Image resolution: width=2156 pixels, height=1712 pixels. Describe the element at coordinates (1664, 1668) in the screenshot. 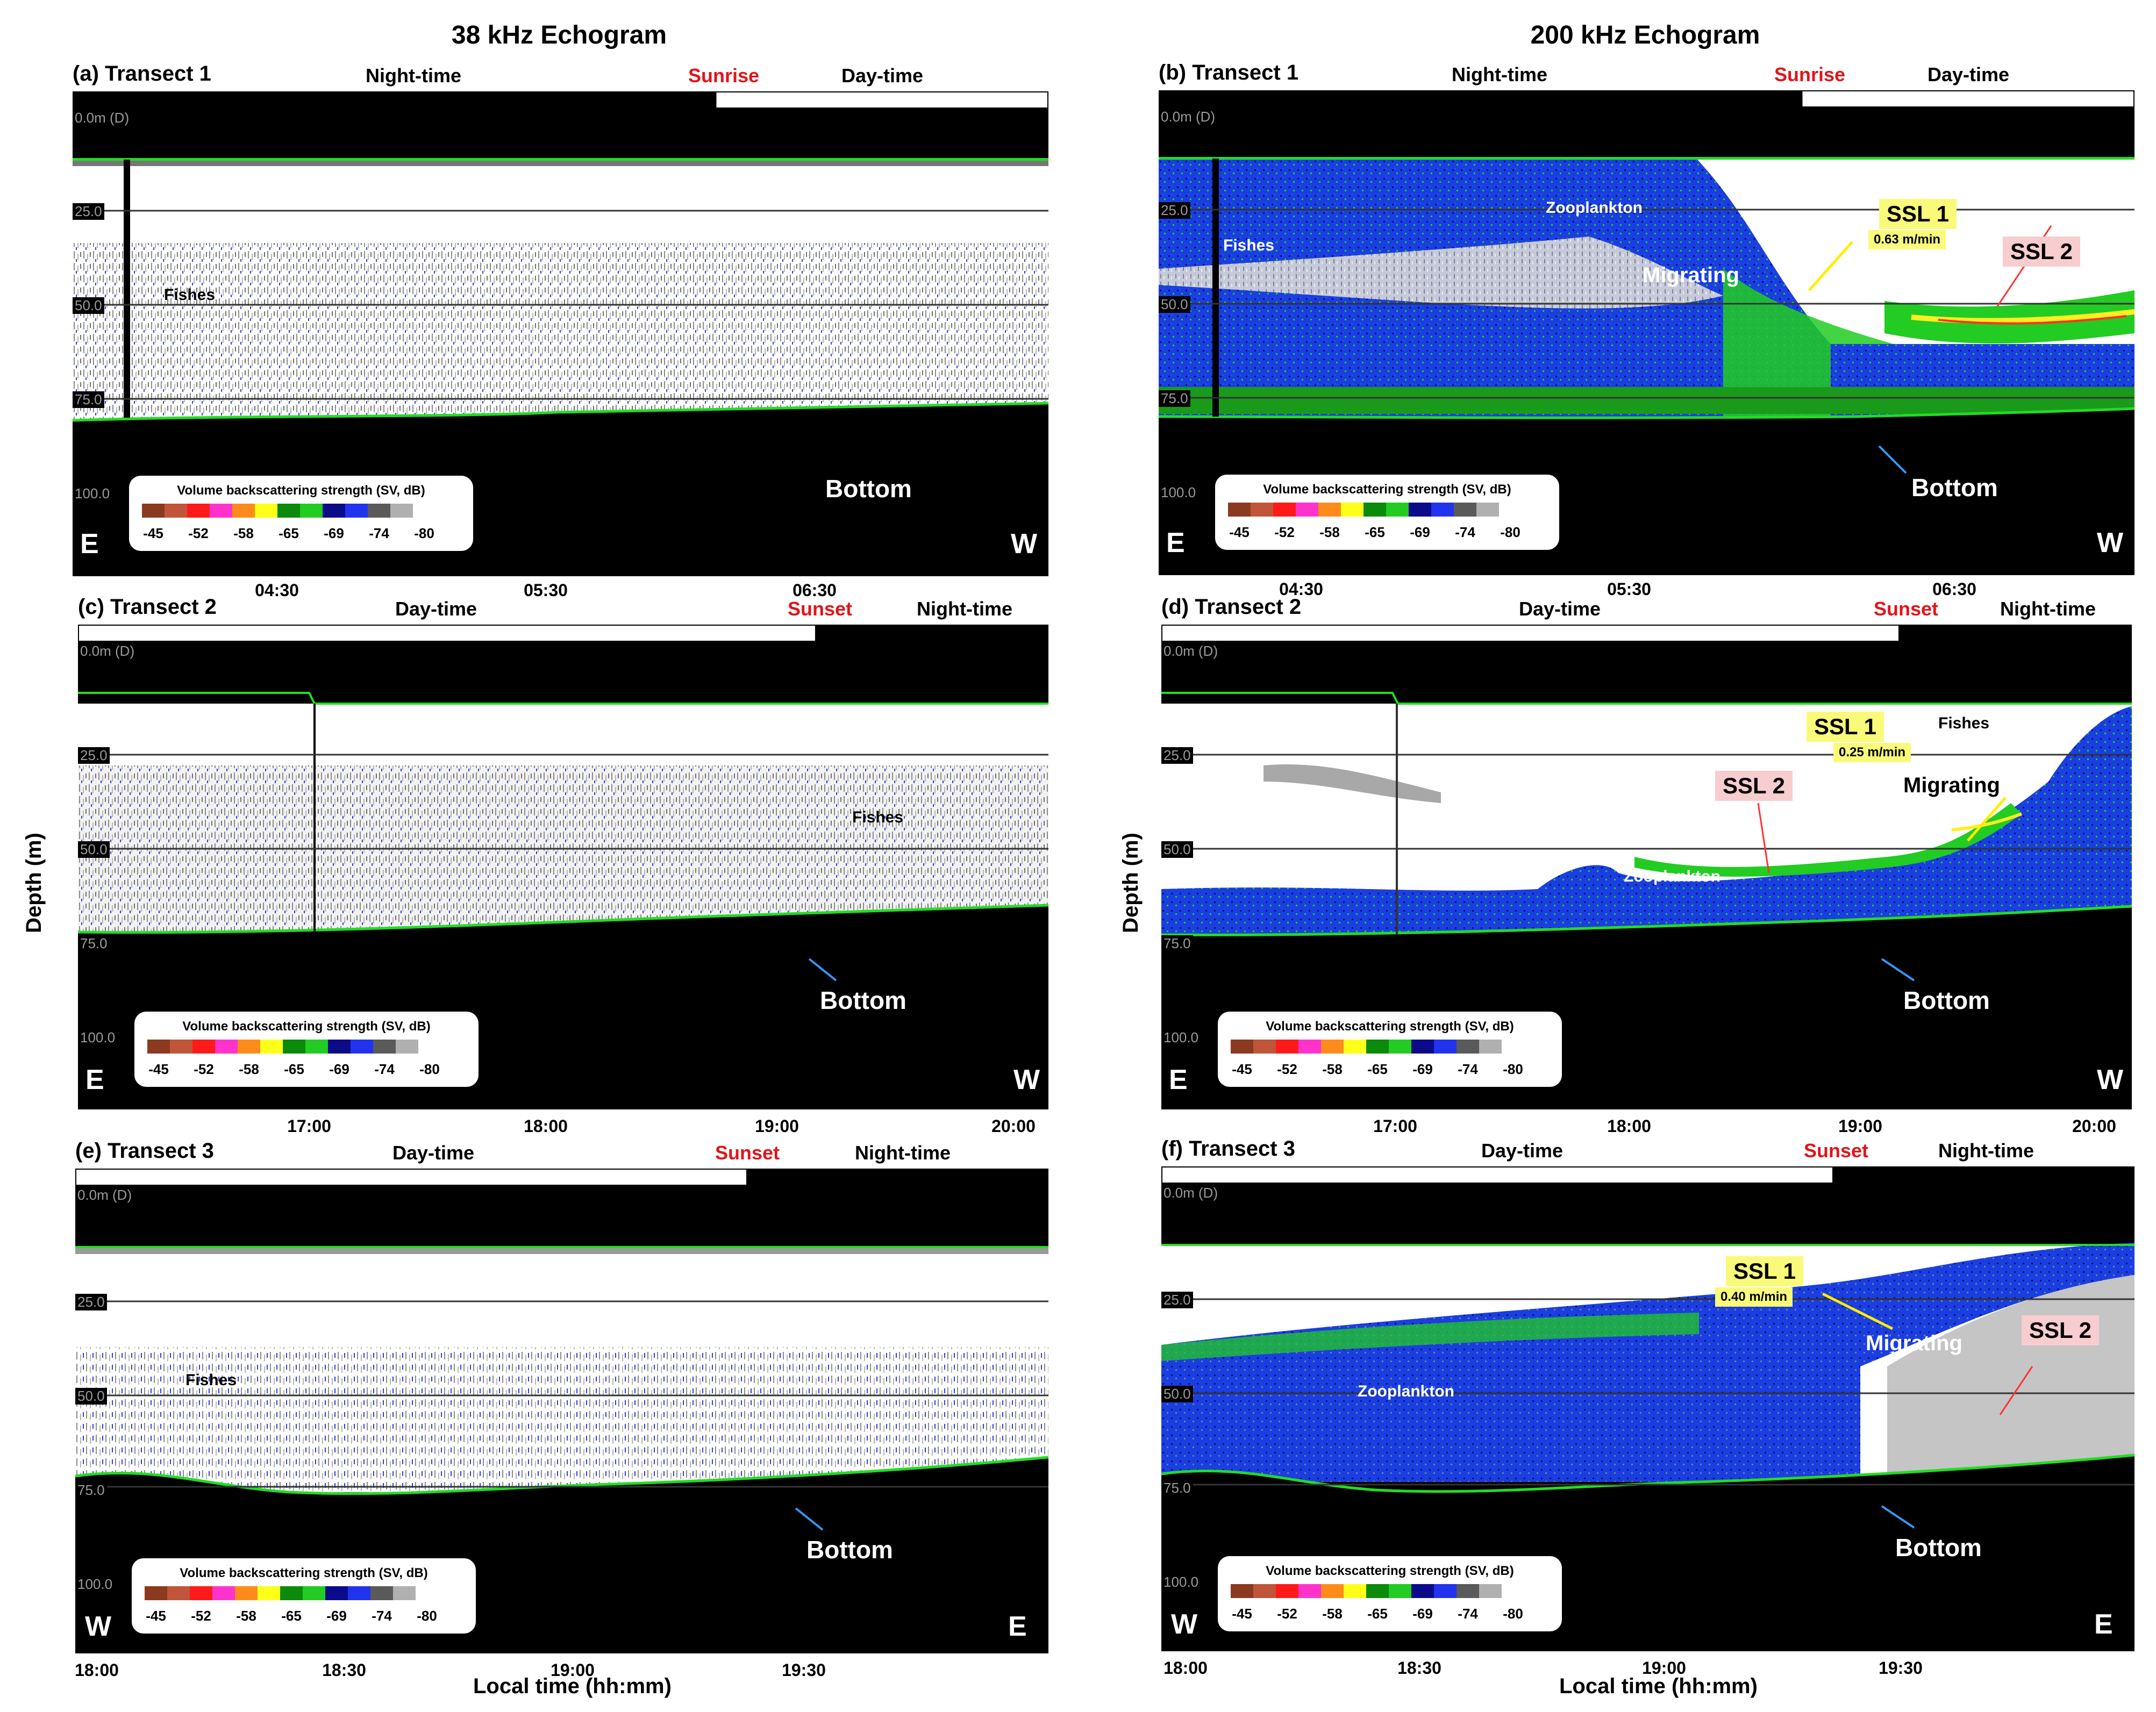

I see `x-tick: 19:00` at that location.